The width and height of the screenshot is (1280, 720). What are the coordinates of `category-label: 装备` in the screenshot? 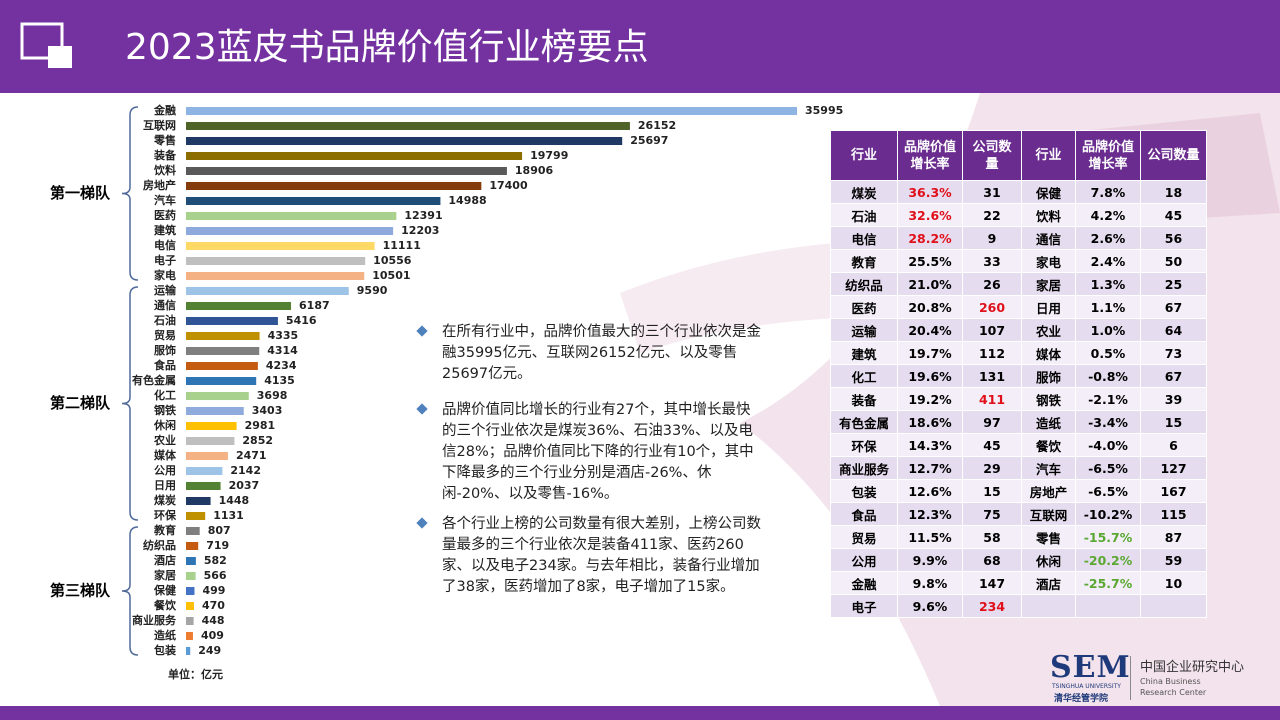 It's located at (165, 155).